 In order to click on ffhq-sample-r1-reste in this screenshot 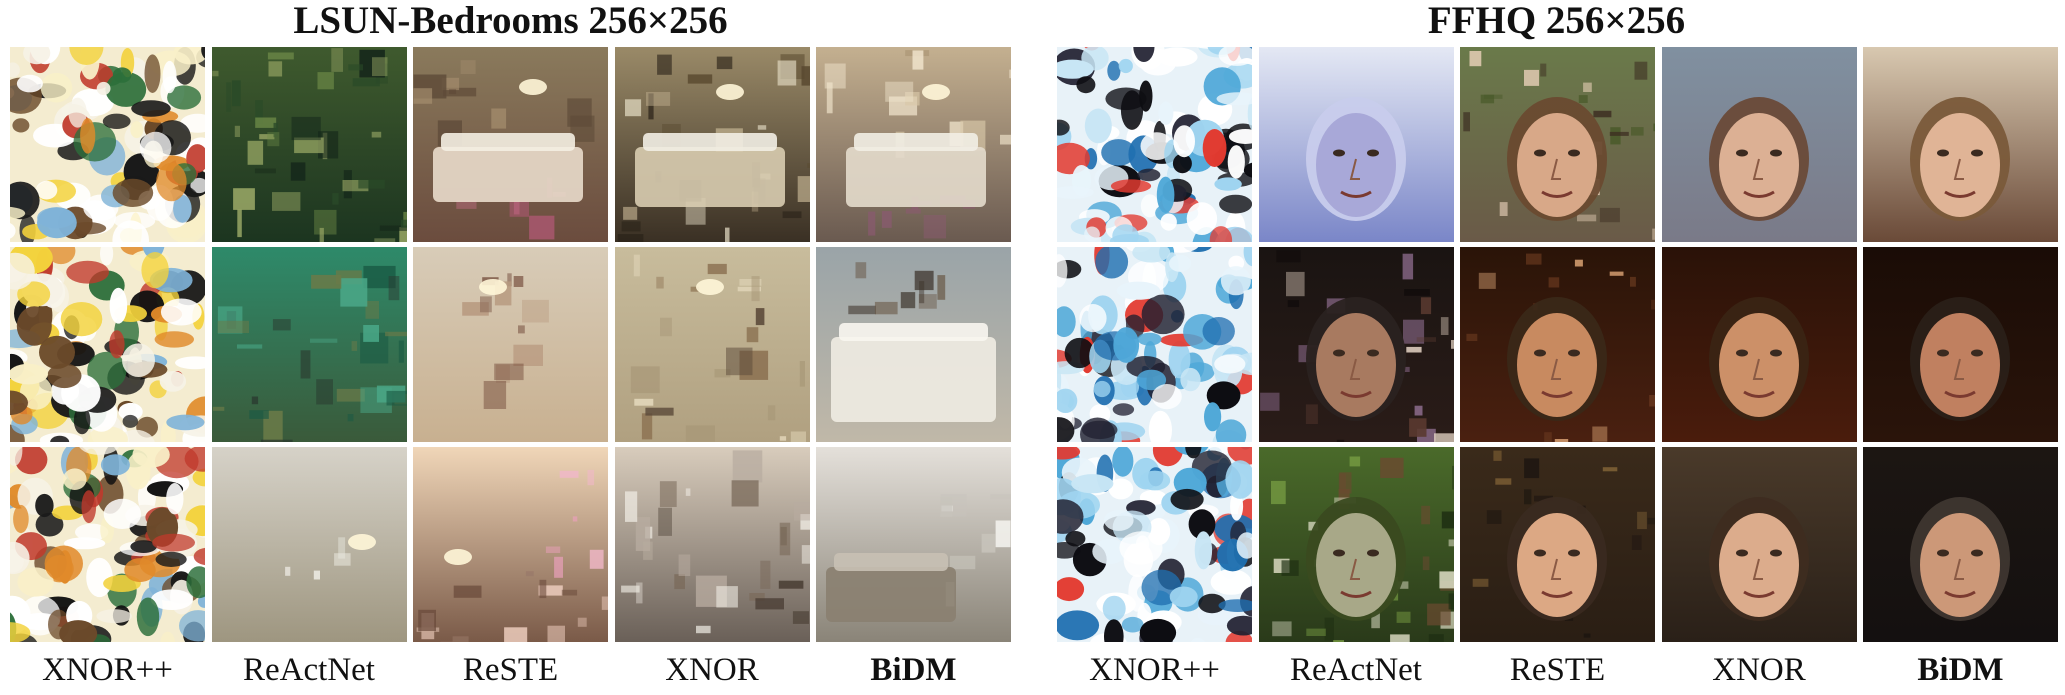, I will do `click(1557, 144)`.